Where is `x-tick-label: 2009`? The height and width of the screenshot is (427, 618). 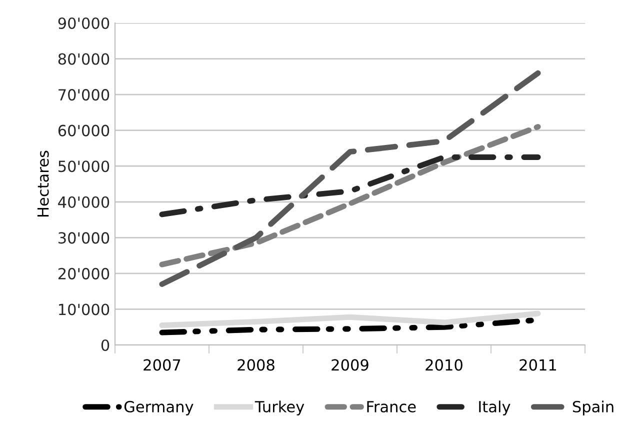 x-tick-label: 2009 is located at coordinates (350, 365).